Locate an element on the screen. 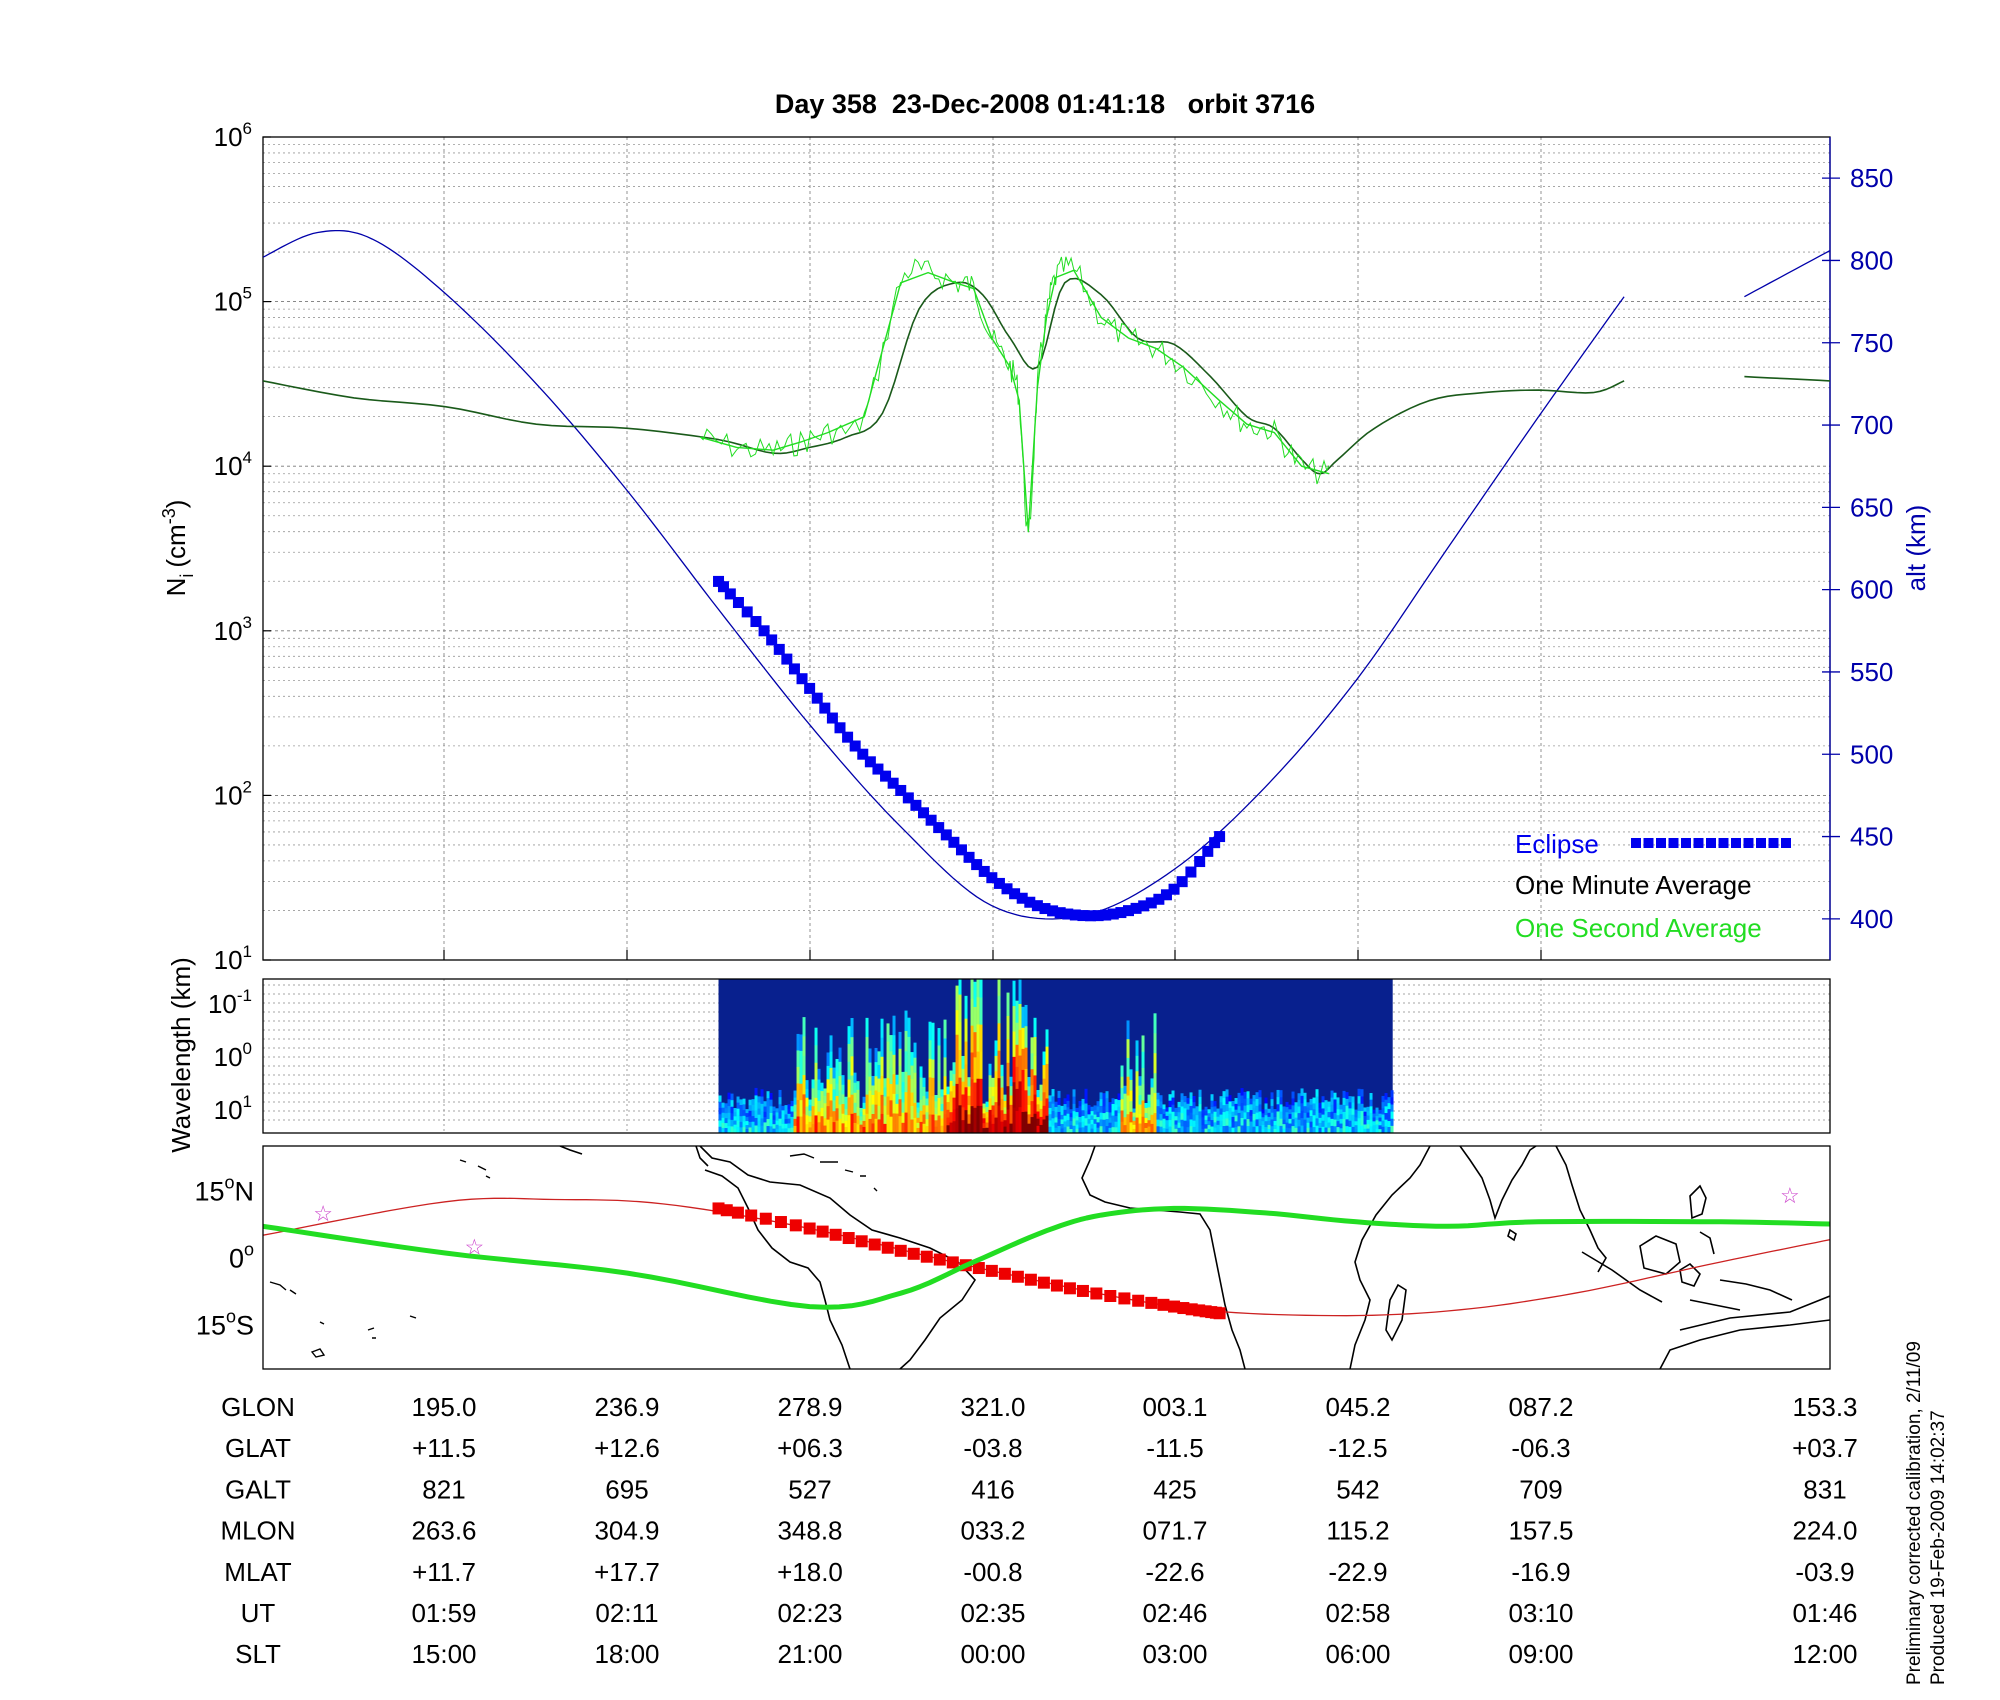 The width and height of the screenshot is (2000, 1700). one-minute-average-line is located at coordinates (1787, 378).